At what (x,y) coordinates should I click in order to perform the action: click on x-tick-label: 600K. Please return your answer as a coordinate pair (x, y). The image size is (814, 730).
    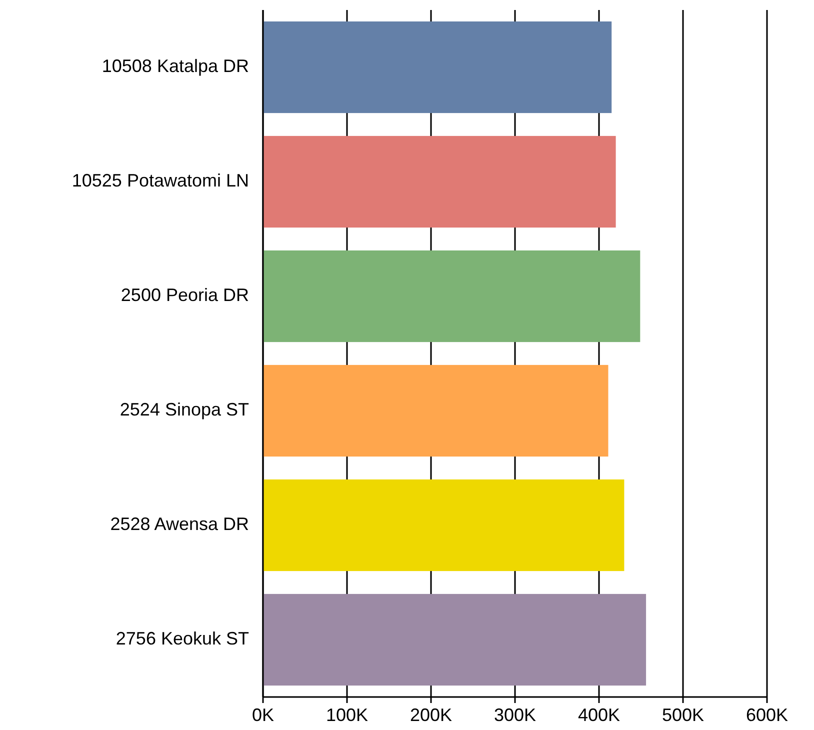
    Looking at the image, I should click on (767, 715).